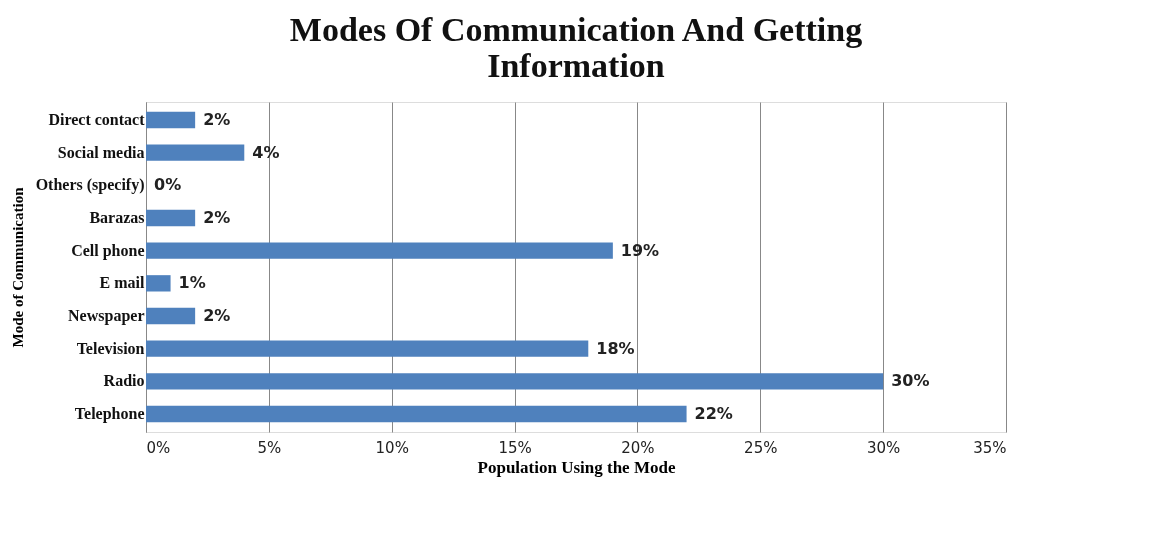 This screenshot has width=1165, height=554. Describe the element at coordinates (158, 447) in the screenshot. I see `x-tick-label: 0%` at that location.